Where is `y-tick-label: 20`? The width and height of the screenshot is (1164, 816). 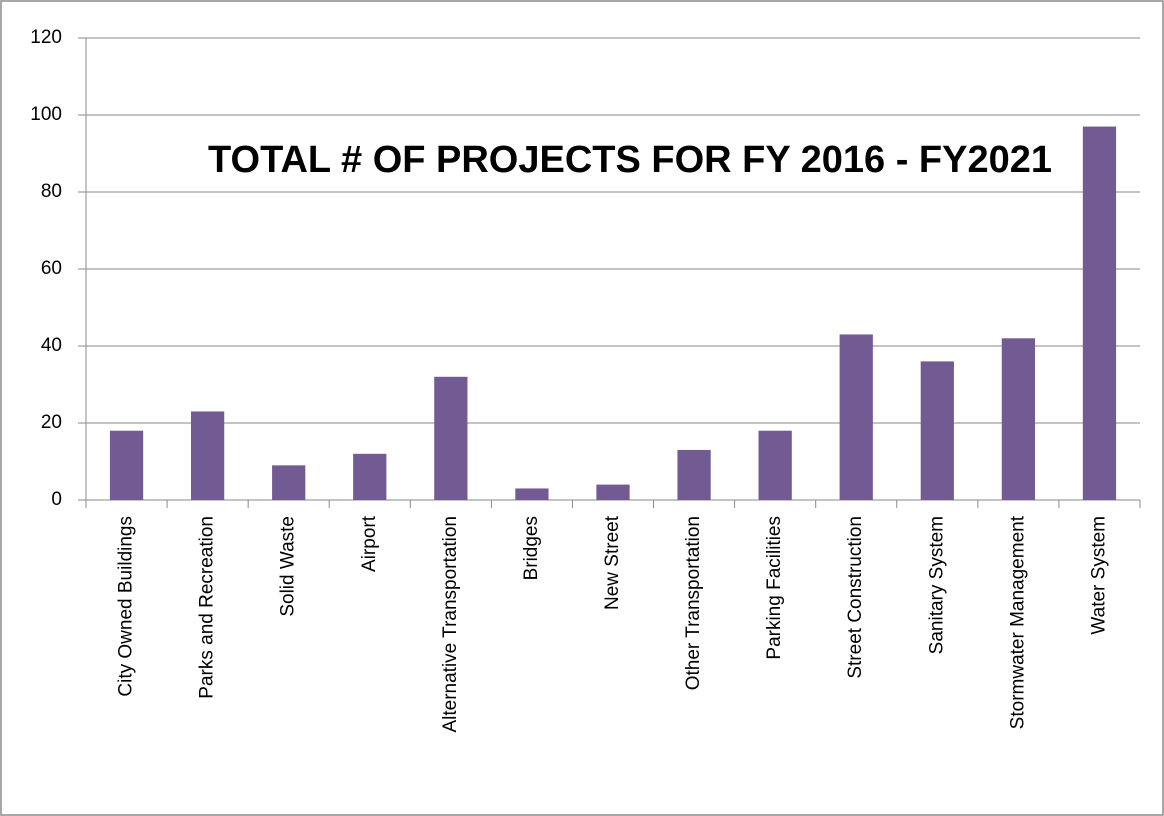 y-tick-label: 20 is located at coordinates (51, 422).